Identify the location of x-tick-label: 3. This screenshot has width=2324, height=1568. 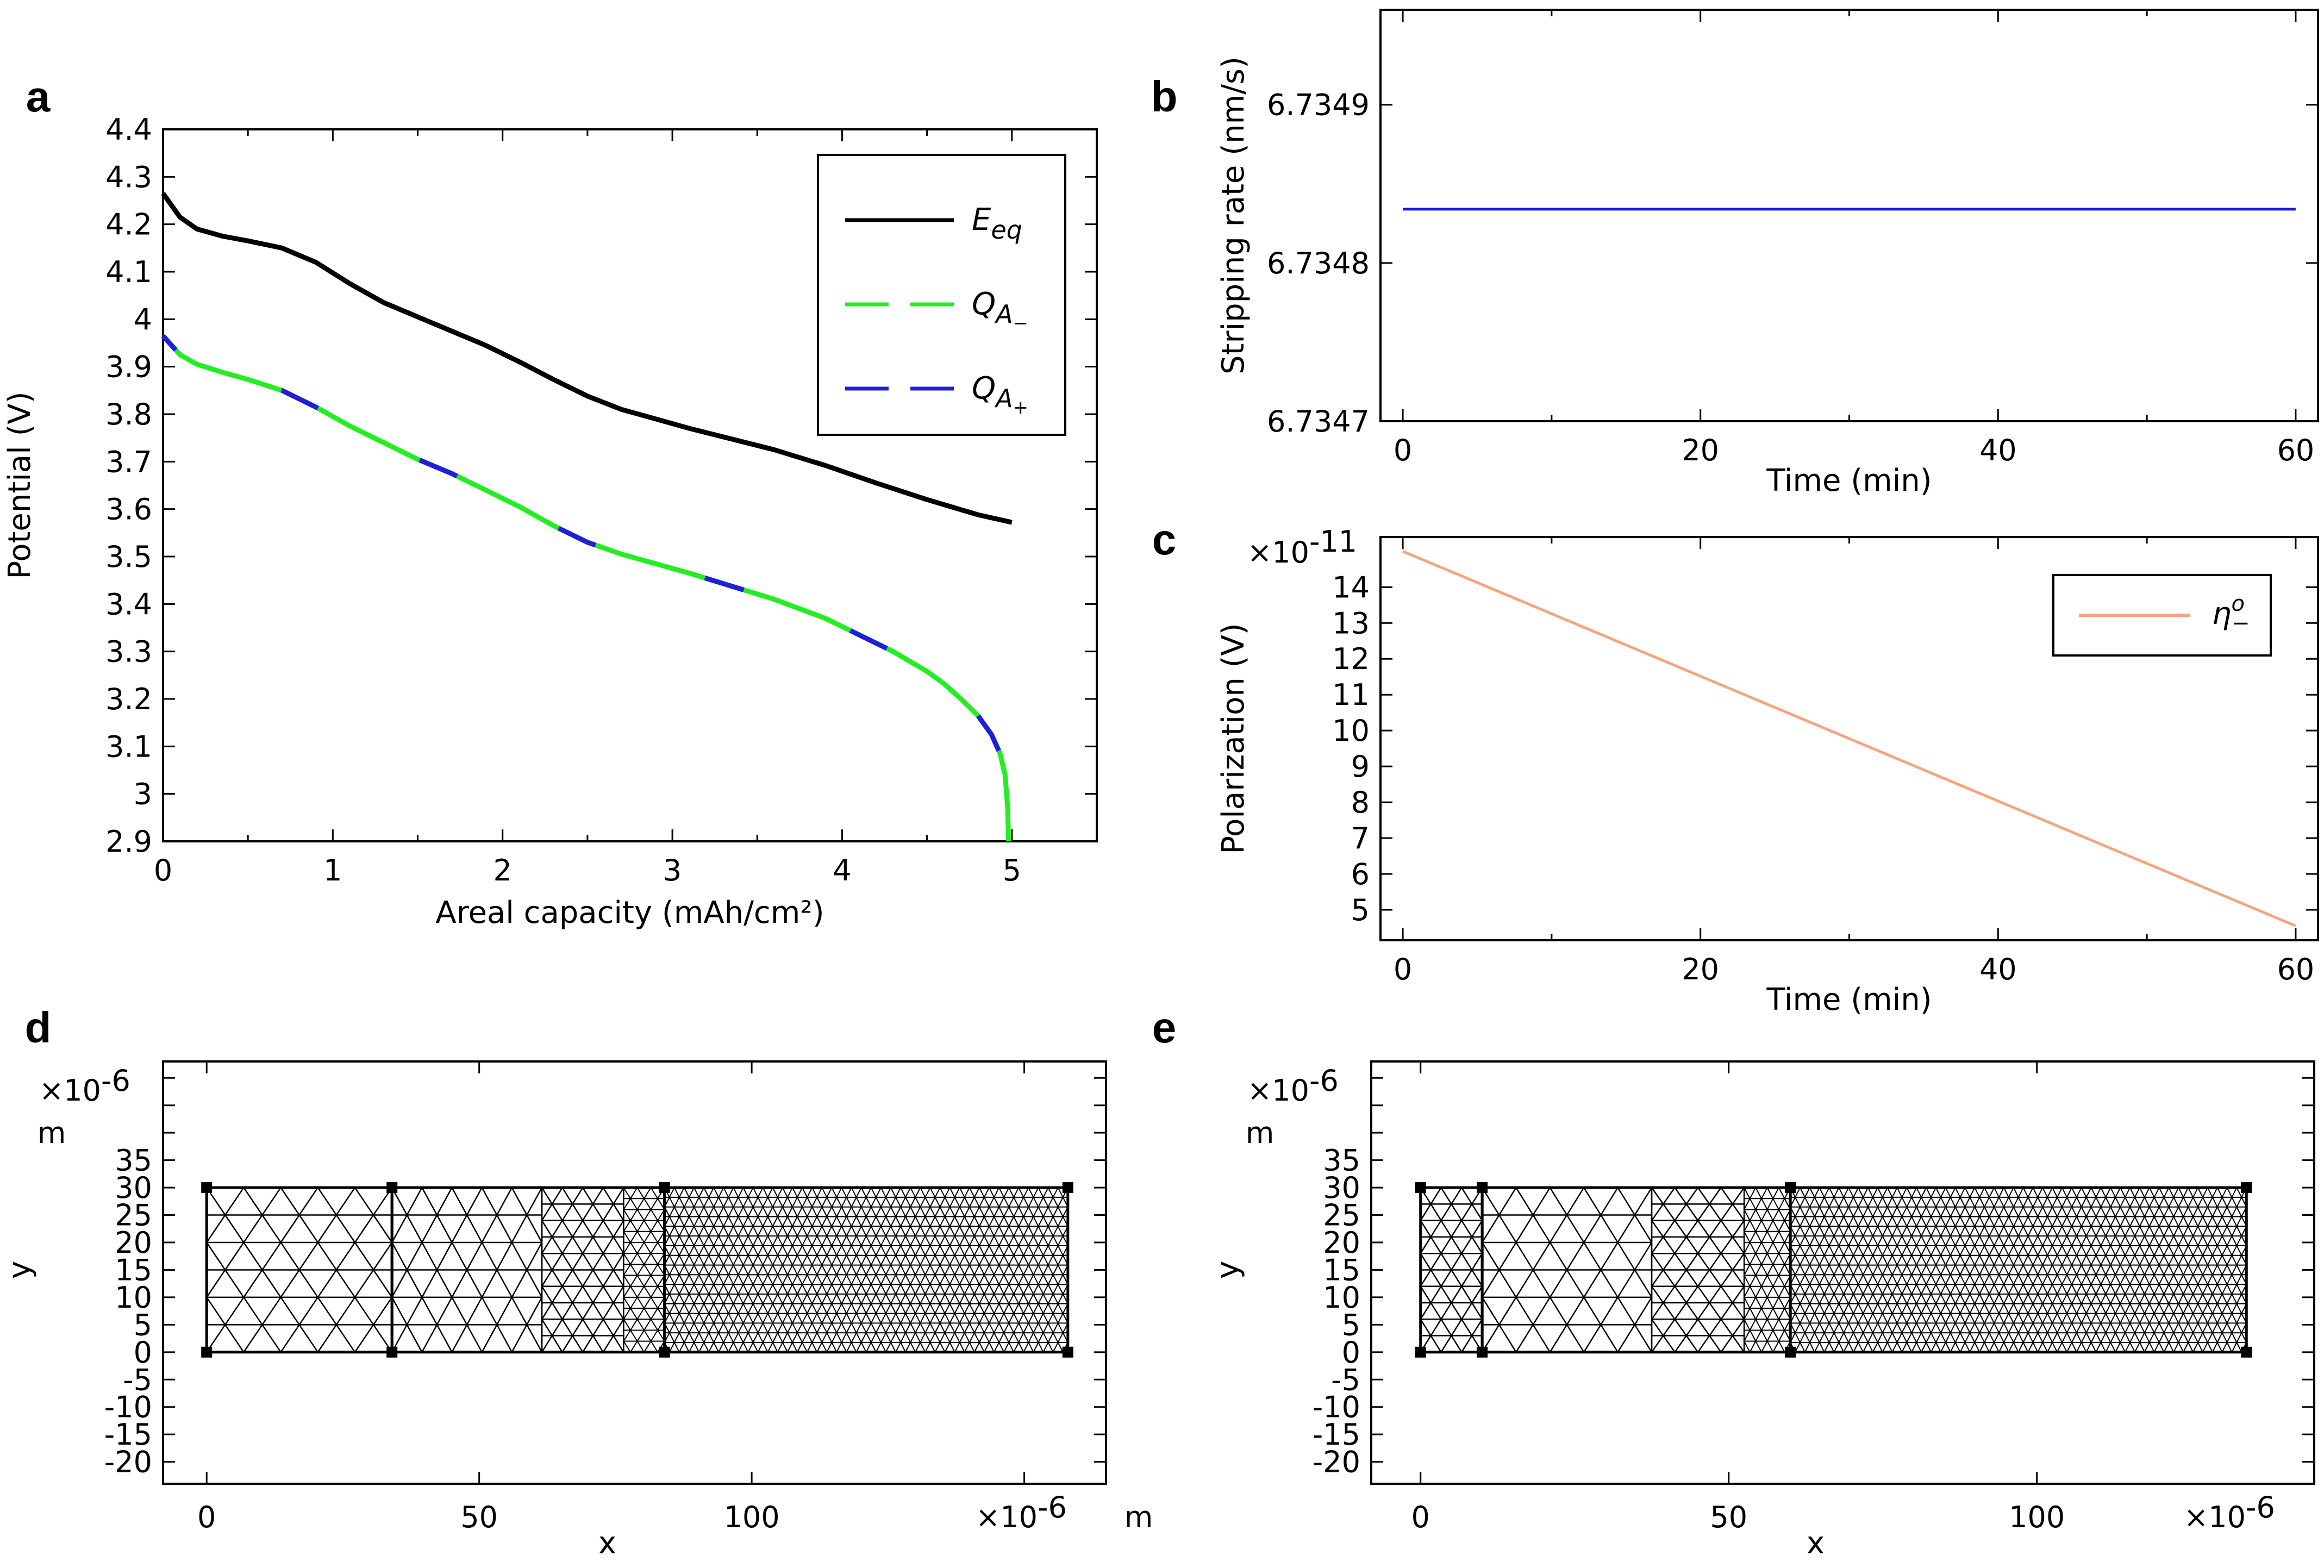
(672, 870).